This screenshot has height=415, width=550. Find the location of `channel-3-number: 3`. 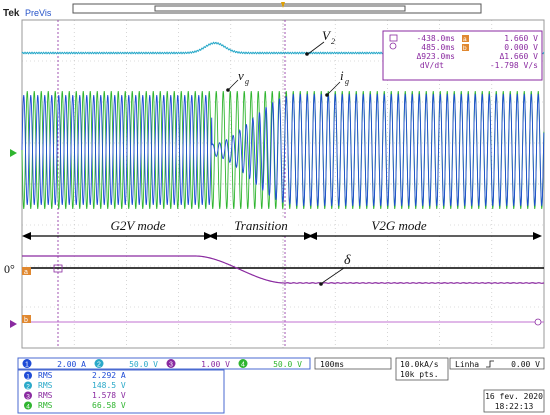

channel-3-number: 3 is located at coordinates (171, 365).